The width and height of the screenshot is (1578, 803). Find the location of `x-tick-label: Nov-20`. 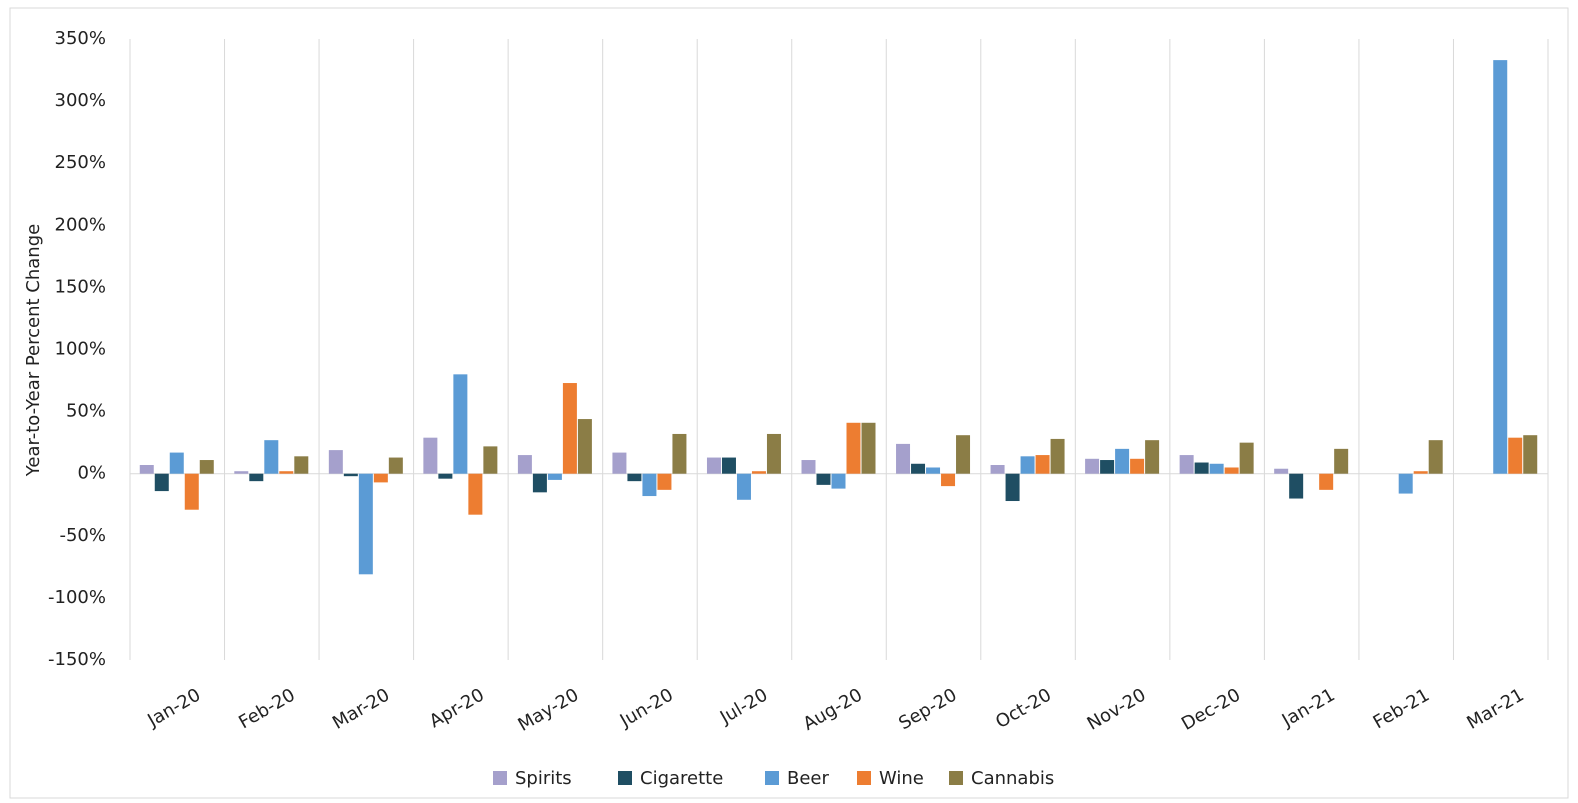

x-tick-label: Nov-20 is located at coordinates (1117, 709).